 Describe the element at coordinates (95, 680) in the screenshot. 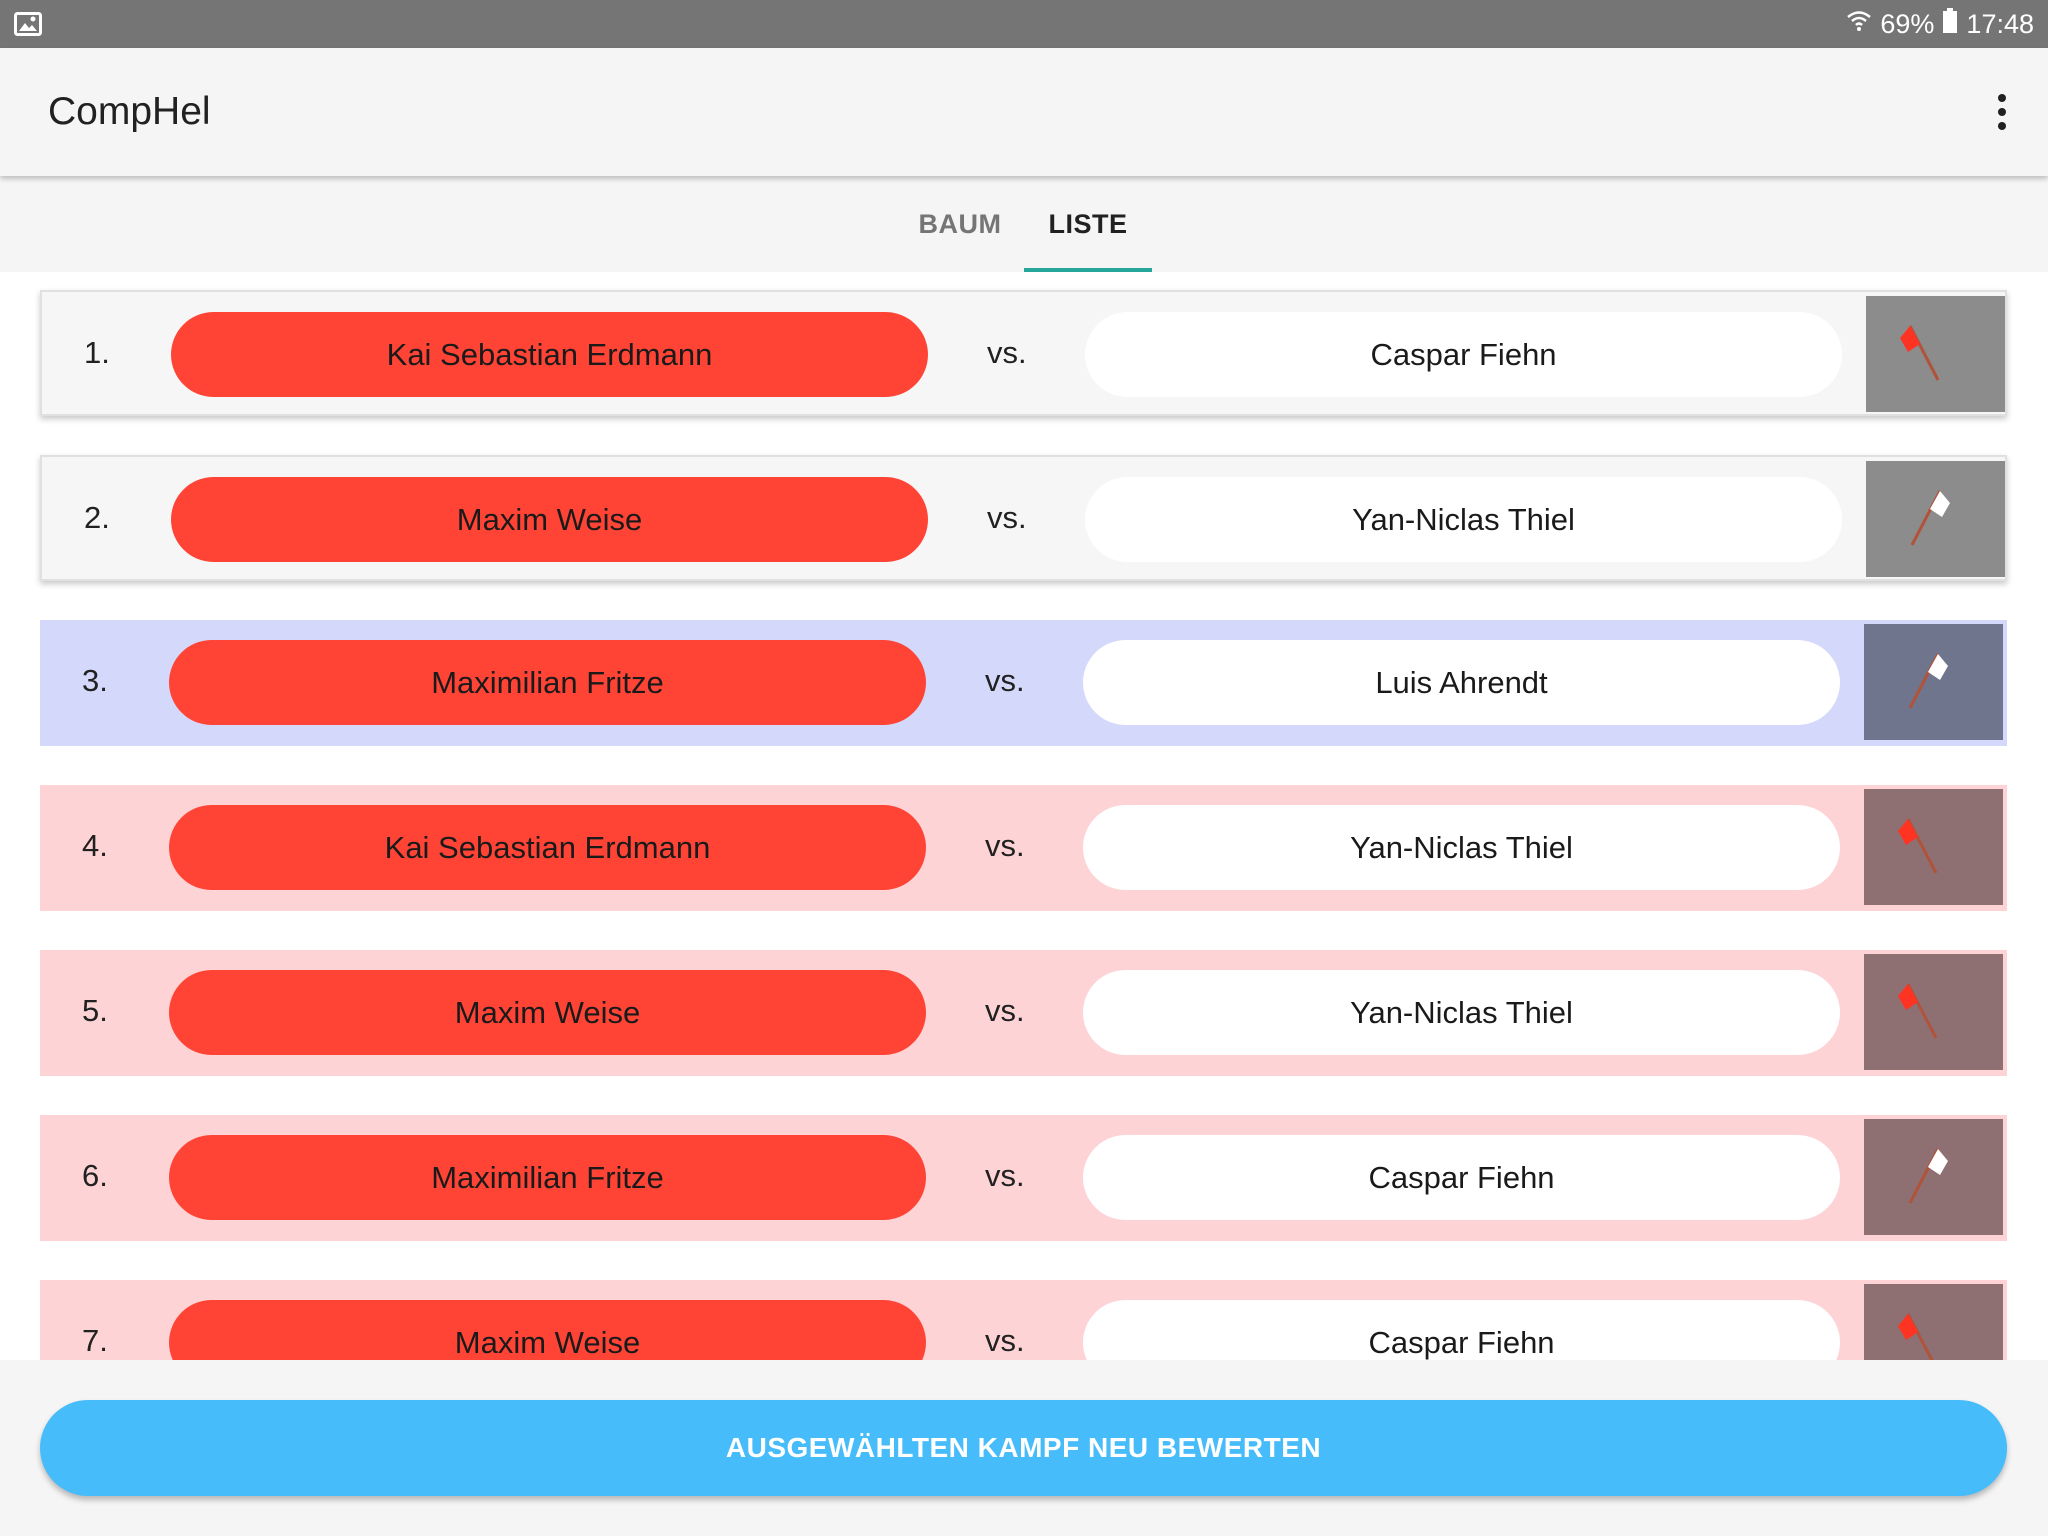

I see `match-number: 3.` at that location.